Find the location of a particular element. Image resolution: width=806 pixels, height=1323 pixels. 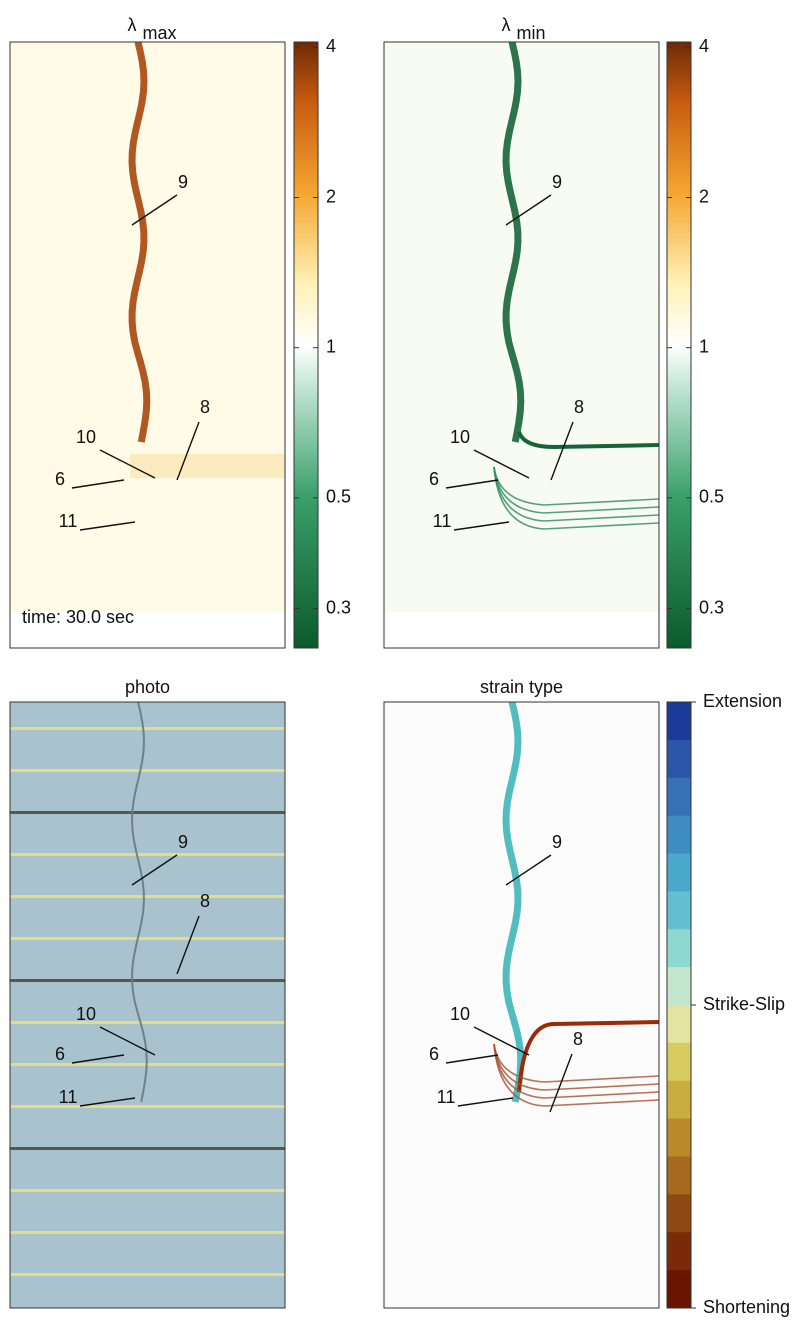

panel-title-subscript: min is located at coordinates (531, 33).